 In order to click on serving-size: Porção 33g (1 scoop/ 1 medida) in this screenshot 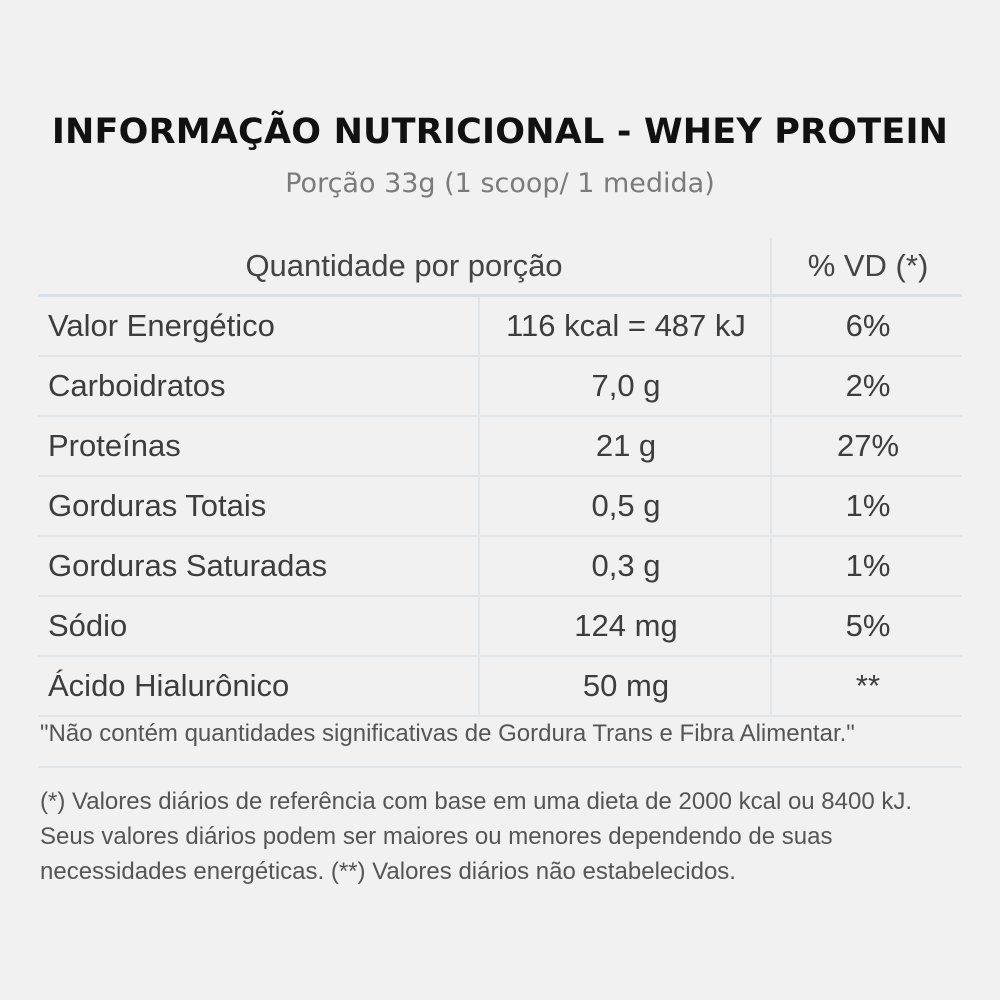, I will do `click(500, 183)`.